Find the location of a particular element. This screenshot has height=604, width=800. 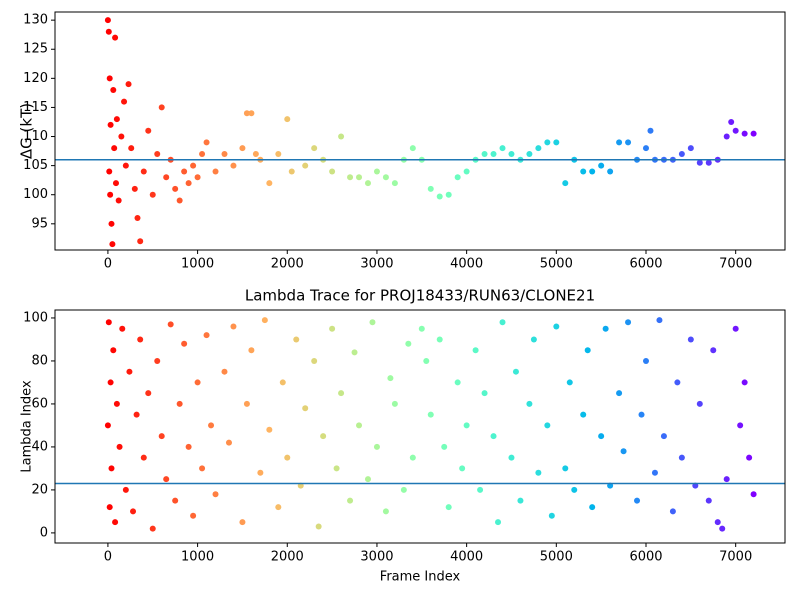

y-tick-label: 20 is located at coordinates (39, 489).